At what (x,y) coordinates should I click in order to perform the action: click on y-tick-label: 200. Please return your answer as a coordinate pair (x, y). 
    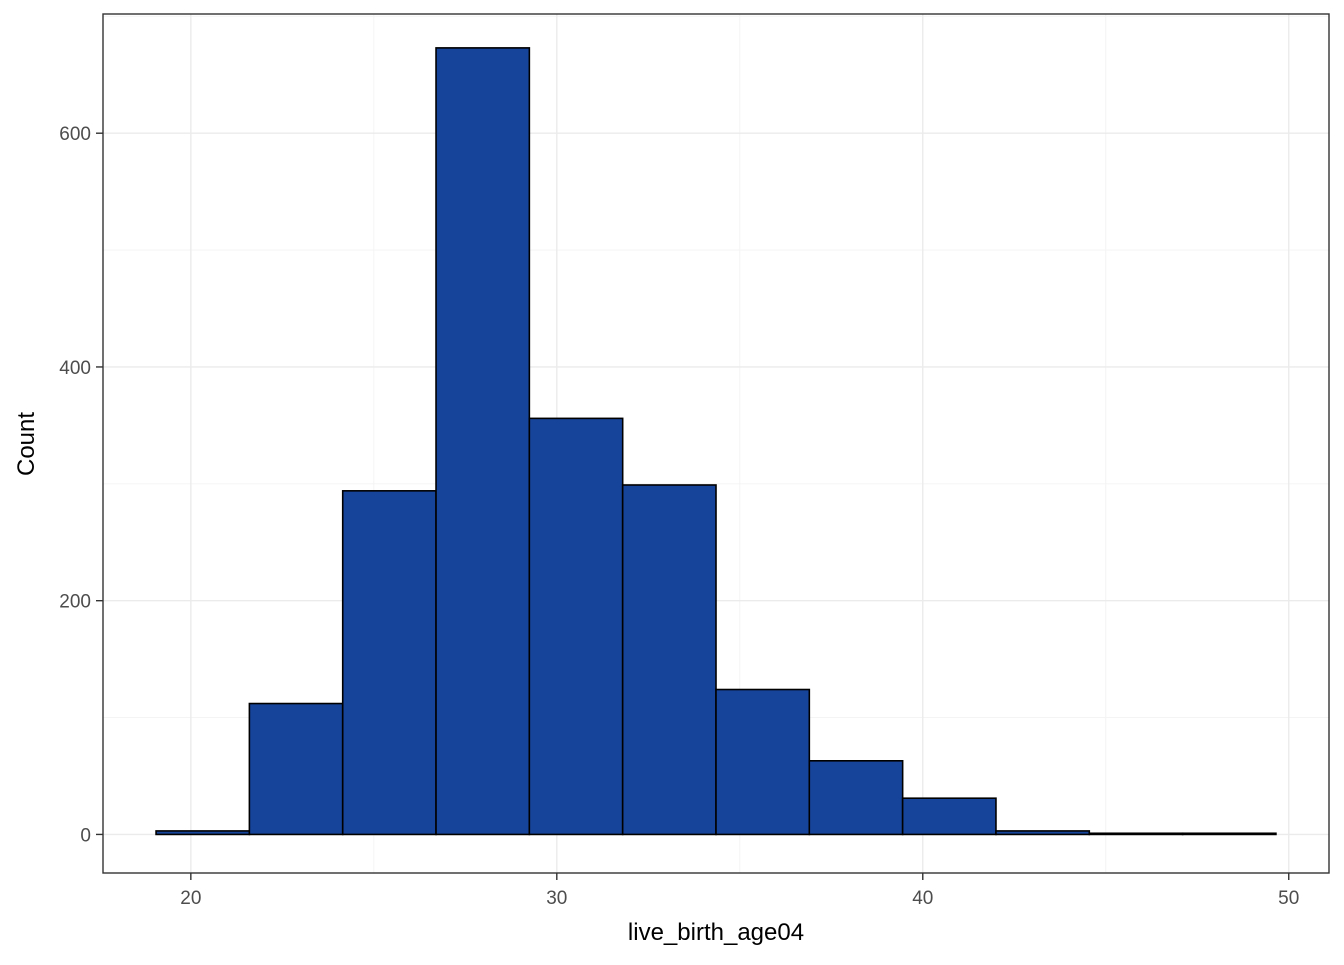
    Looking at the image, I should click on (75, 602).